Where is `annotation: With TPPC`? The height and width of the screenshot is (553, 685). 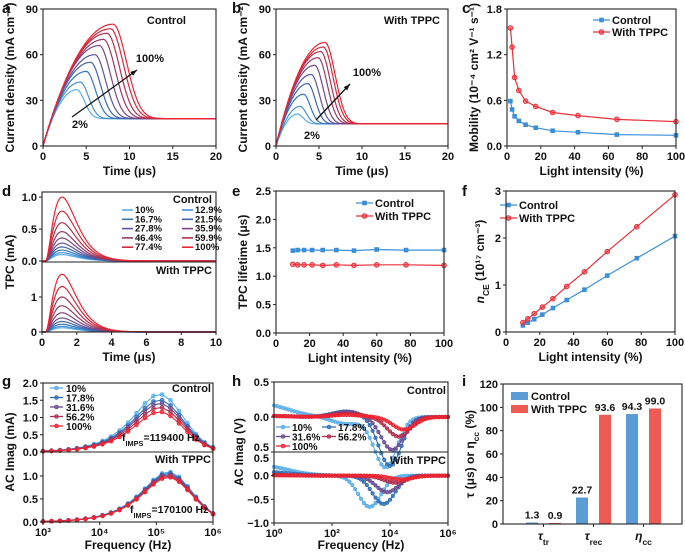
annotation: With TPPC is located at coordinates (184, 271).